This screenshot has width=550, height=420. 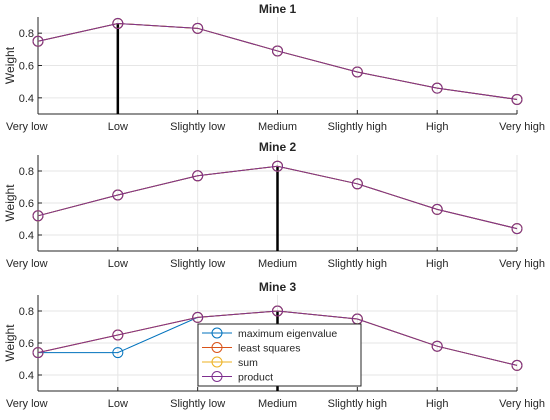 What do you see at coordinates (287, 334) in the screenshot?
I see `legend-label: maximum eigenvalue` at bounding box center [287, 334].